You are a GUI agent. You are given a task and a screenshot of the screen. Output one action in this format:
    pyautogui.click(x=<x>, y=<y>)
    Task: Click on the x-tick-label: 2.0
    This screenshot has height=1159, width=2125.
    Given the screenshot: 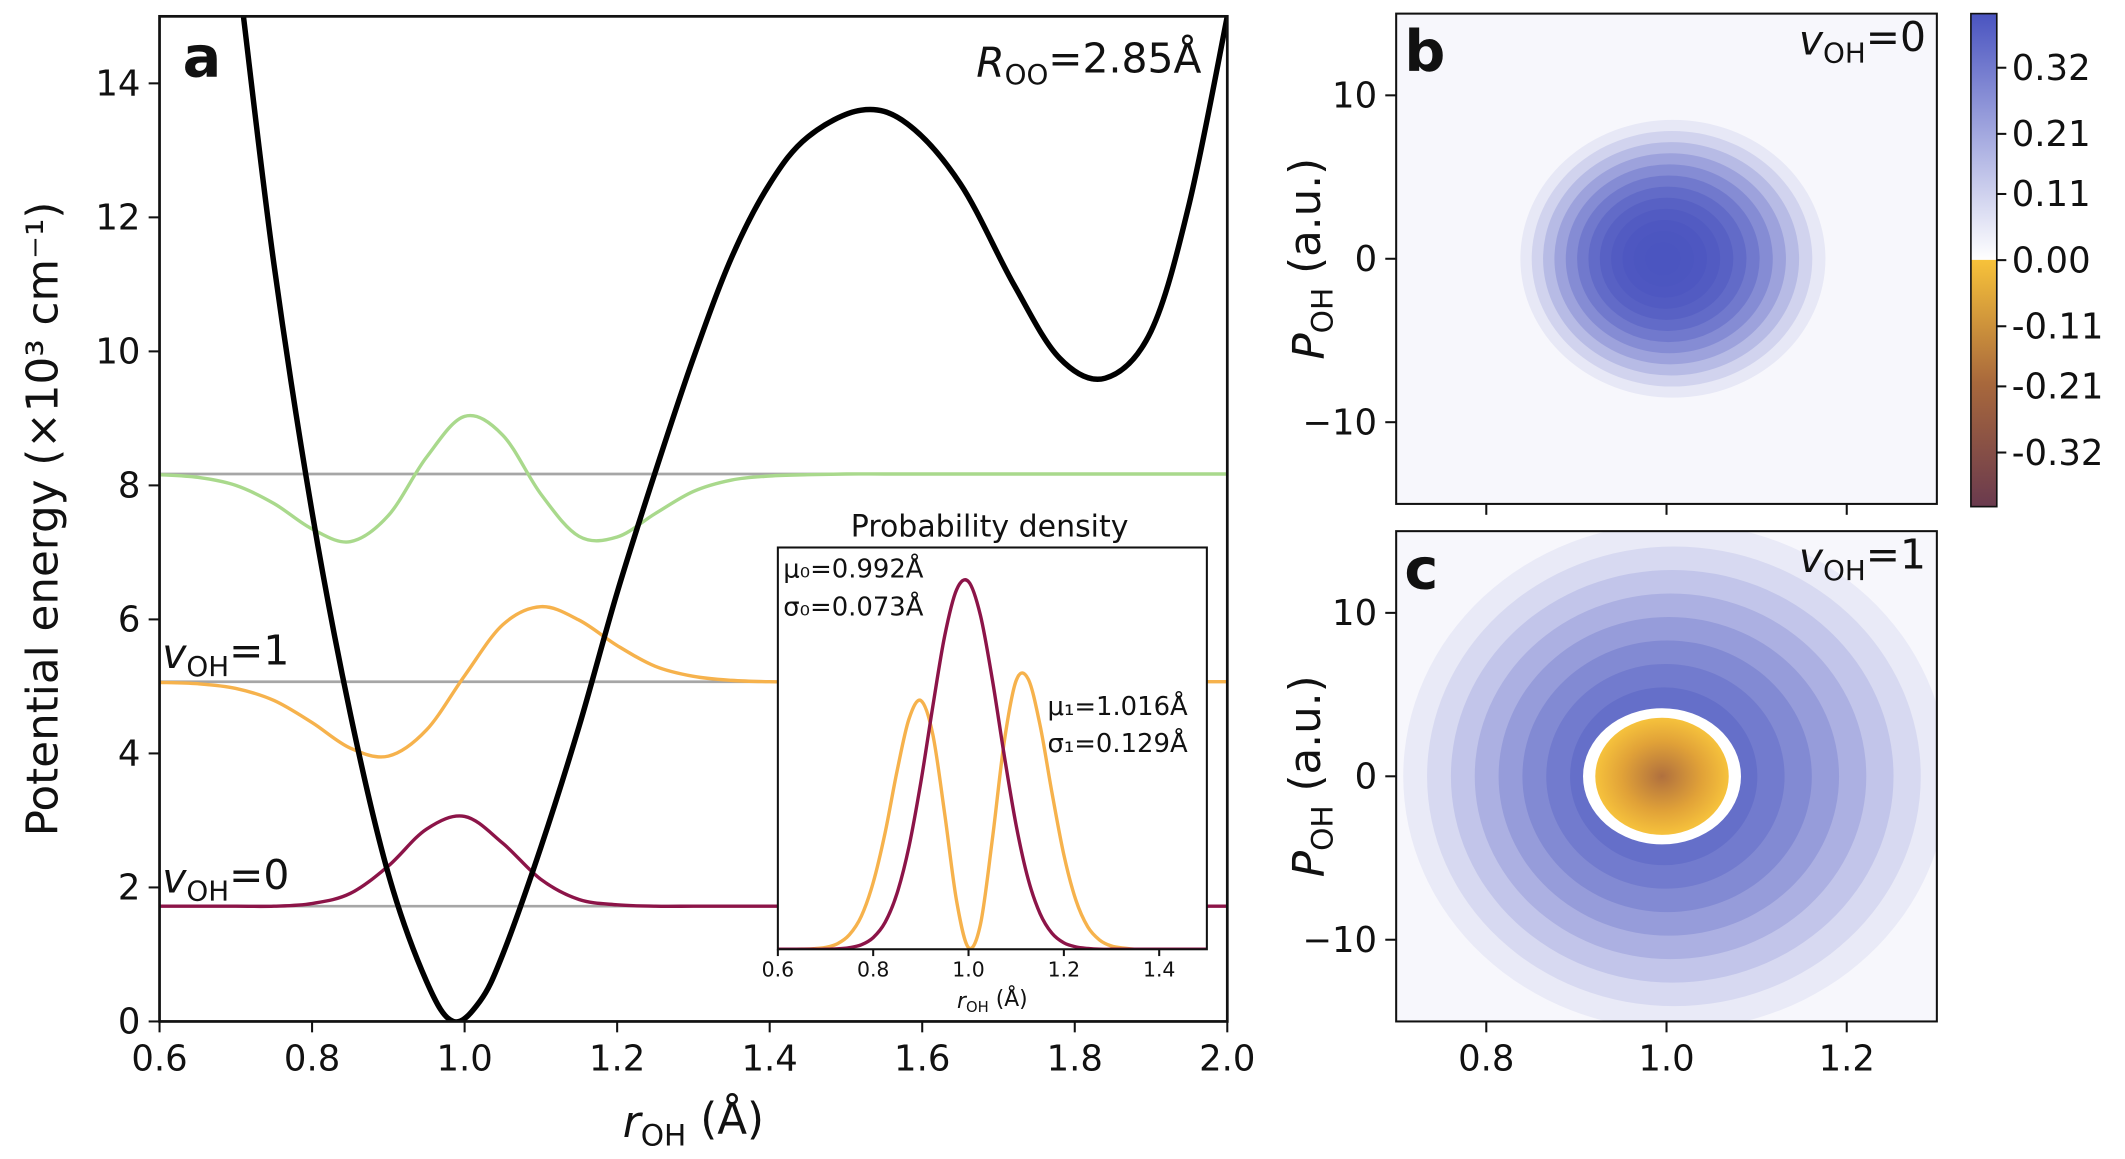 What is the action you would take?
    pyautogui.click(x=1227, y=1058)
    